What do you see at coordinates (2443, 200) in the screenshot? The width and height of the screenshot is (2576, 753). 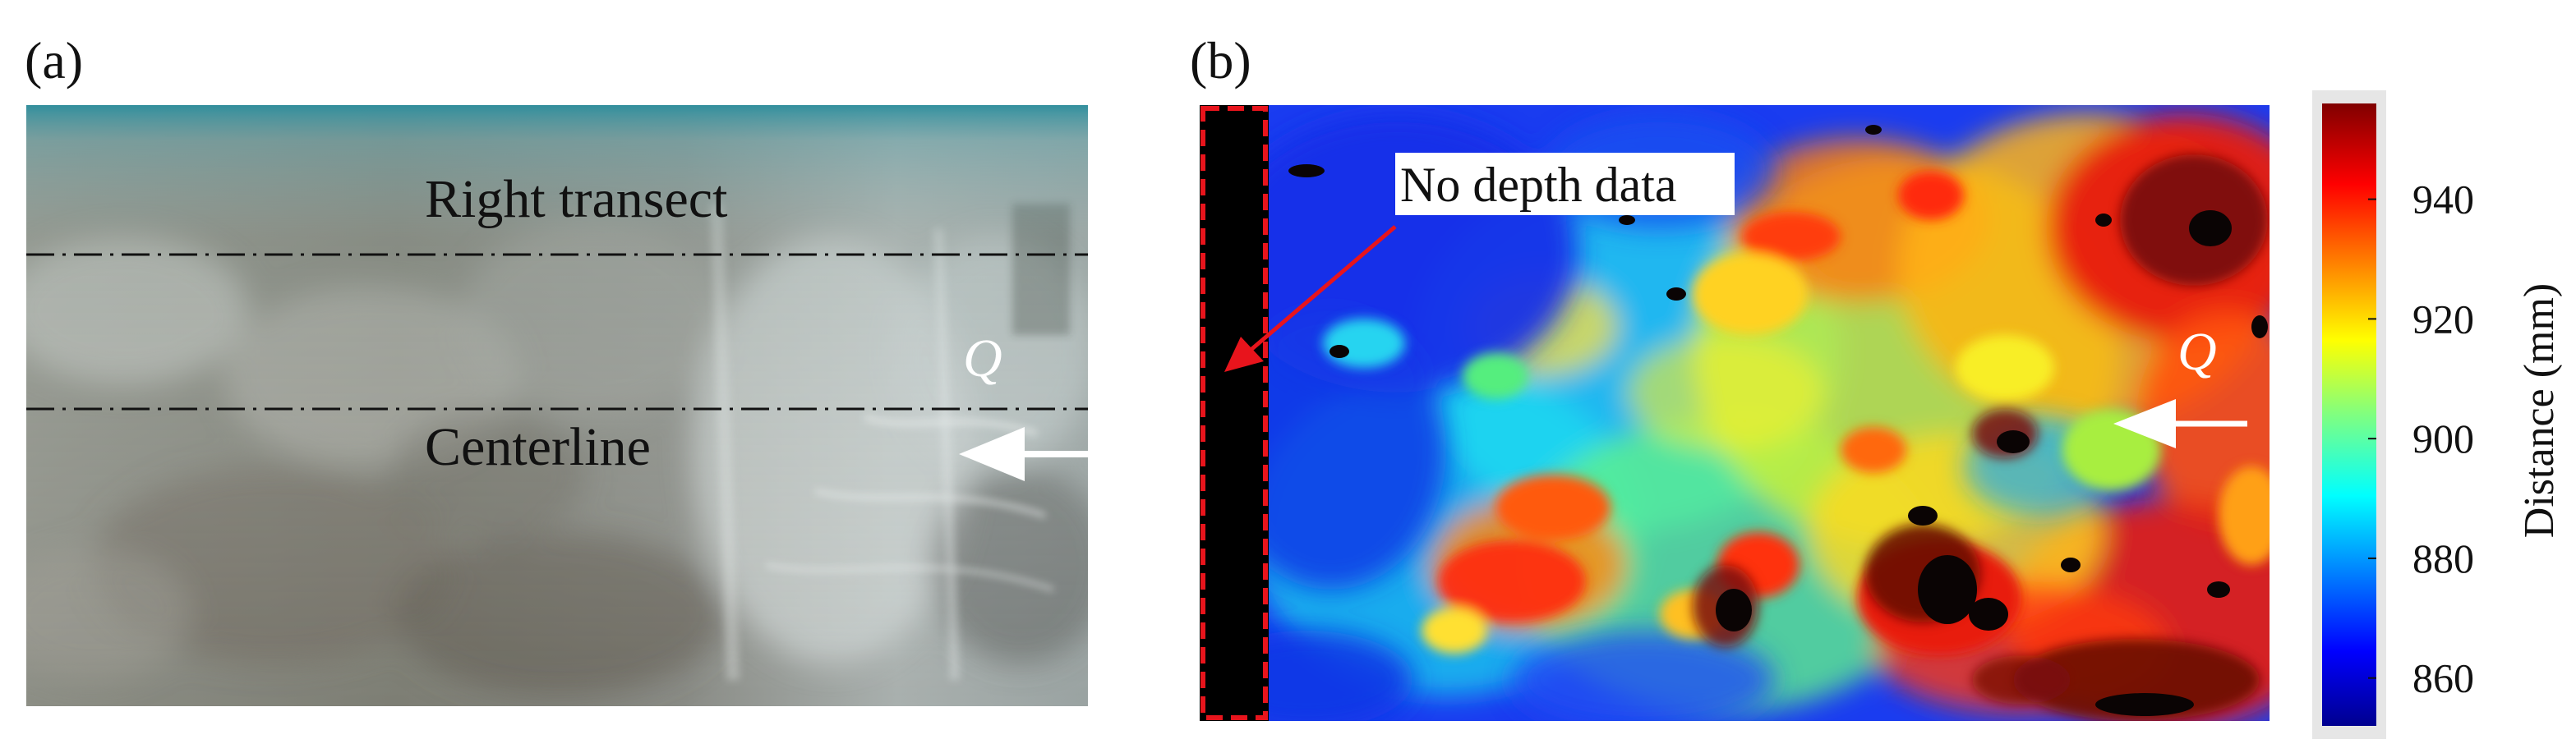 I see `colorbar-tick-label: 940` at bounding box center [2443, 200].